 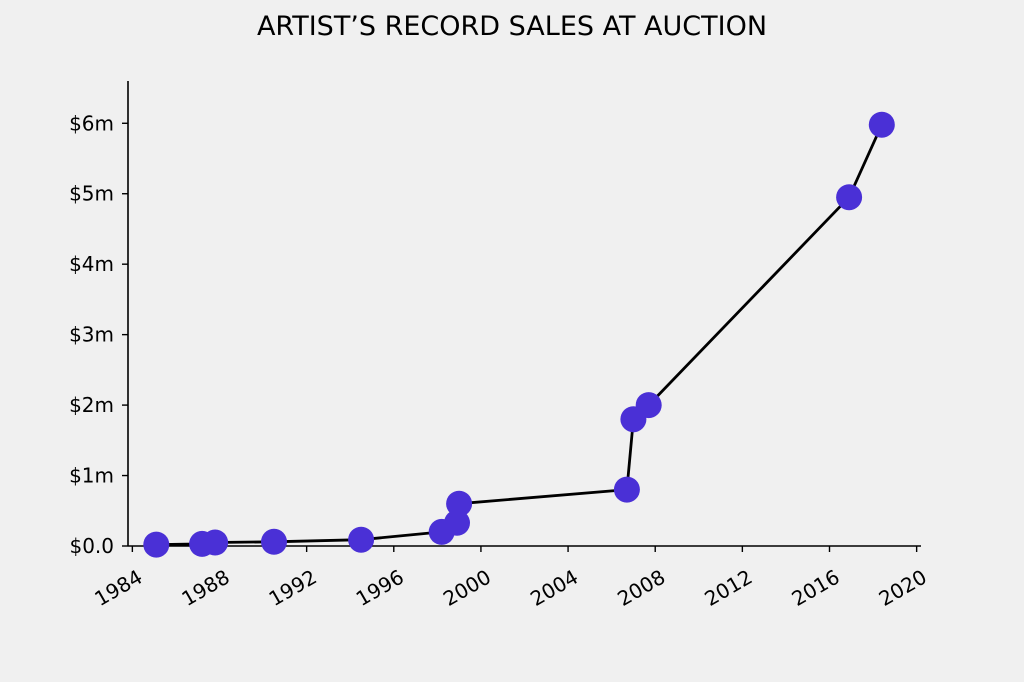 What do you see at coordinates (91, 123) in the screenshot?
I see `y-tick-label: $6m` at bounding box center [91, 123].